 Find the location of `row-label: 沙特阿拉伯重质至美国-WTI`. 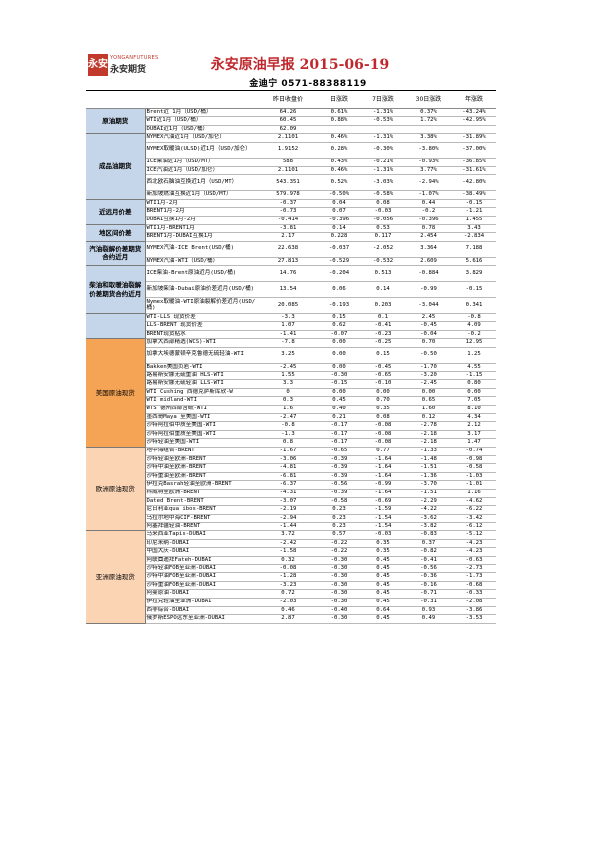

row-label: 沙特阿拉伯重质至美国-WTI is located at coordinates (202, 435).